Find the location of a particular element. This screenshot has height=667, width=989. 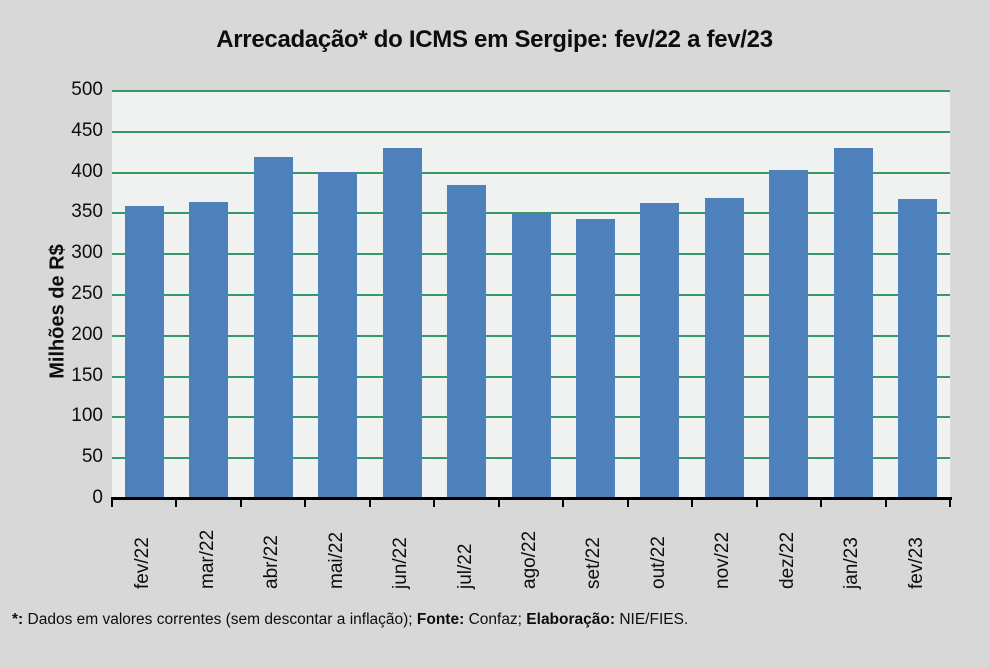

footnote-segment-3: Confaz; is located at coordinates (495, 619).